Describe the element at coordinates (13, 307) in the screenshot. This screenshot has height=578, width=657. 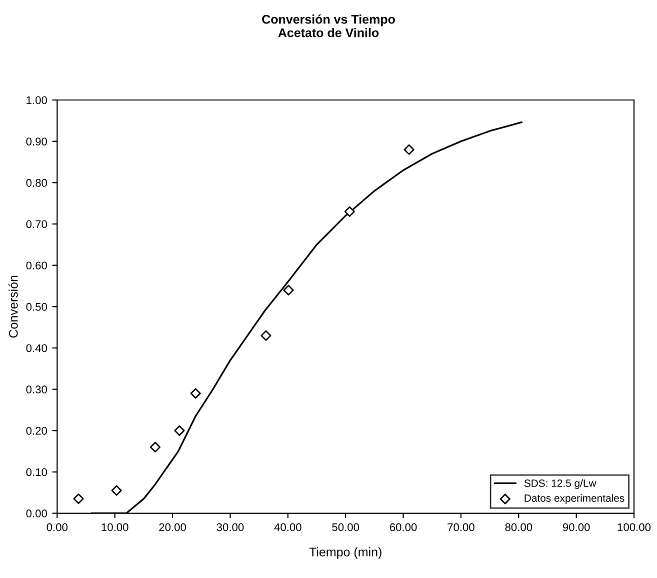
I see `y-axis-title: Conversión` at that location.